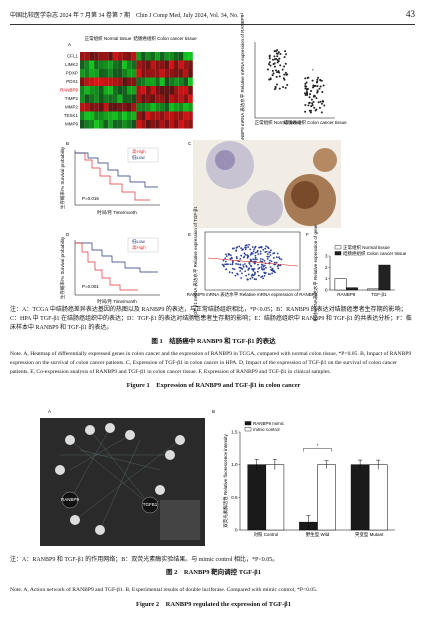 Image resolution: width=427 pixels, height=625 pixels. Describe the element at coordinates (369, 534) in the screenshot. I see `x-tick-label: 突变型 Mutant` at that location.